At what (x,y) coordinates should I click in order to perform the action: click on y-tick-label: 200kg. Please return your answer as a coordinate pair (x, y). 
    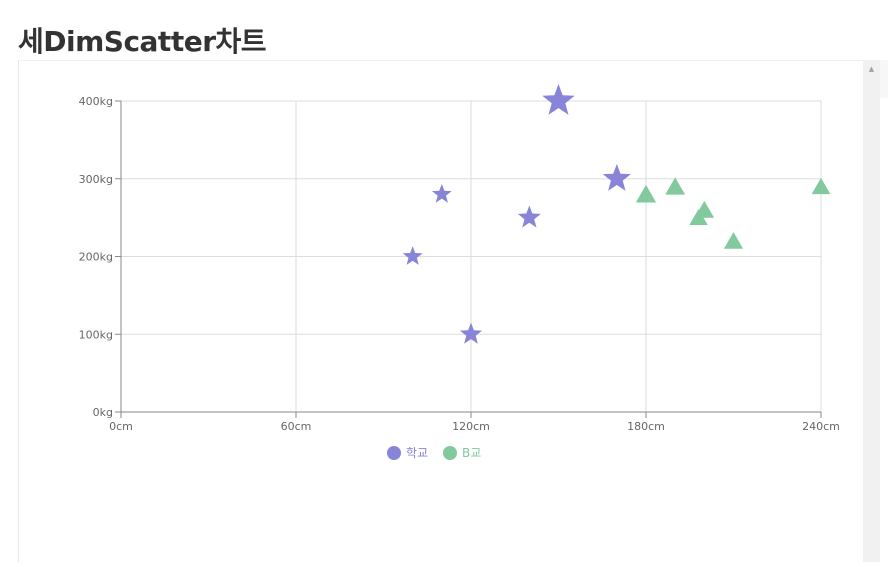
    Looking at the image, I should click on (96, 257).